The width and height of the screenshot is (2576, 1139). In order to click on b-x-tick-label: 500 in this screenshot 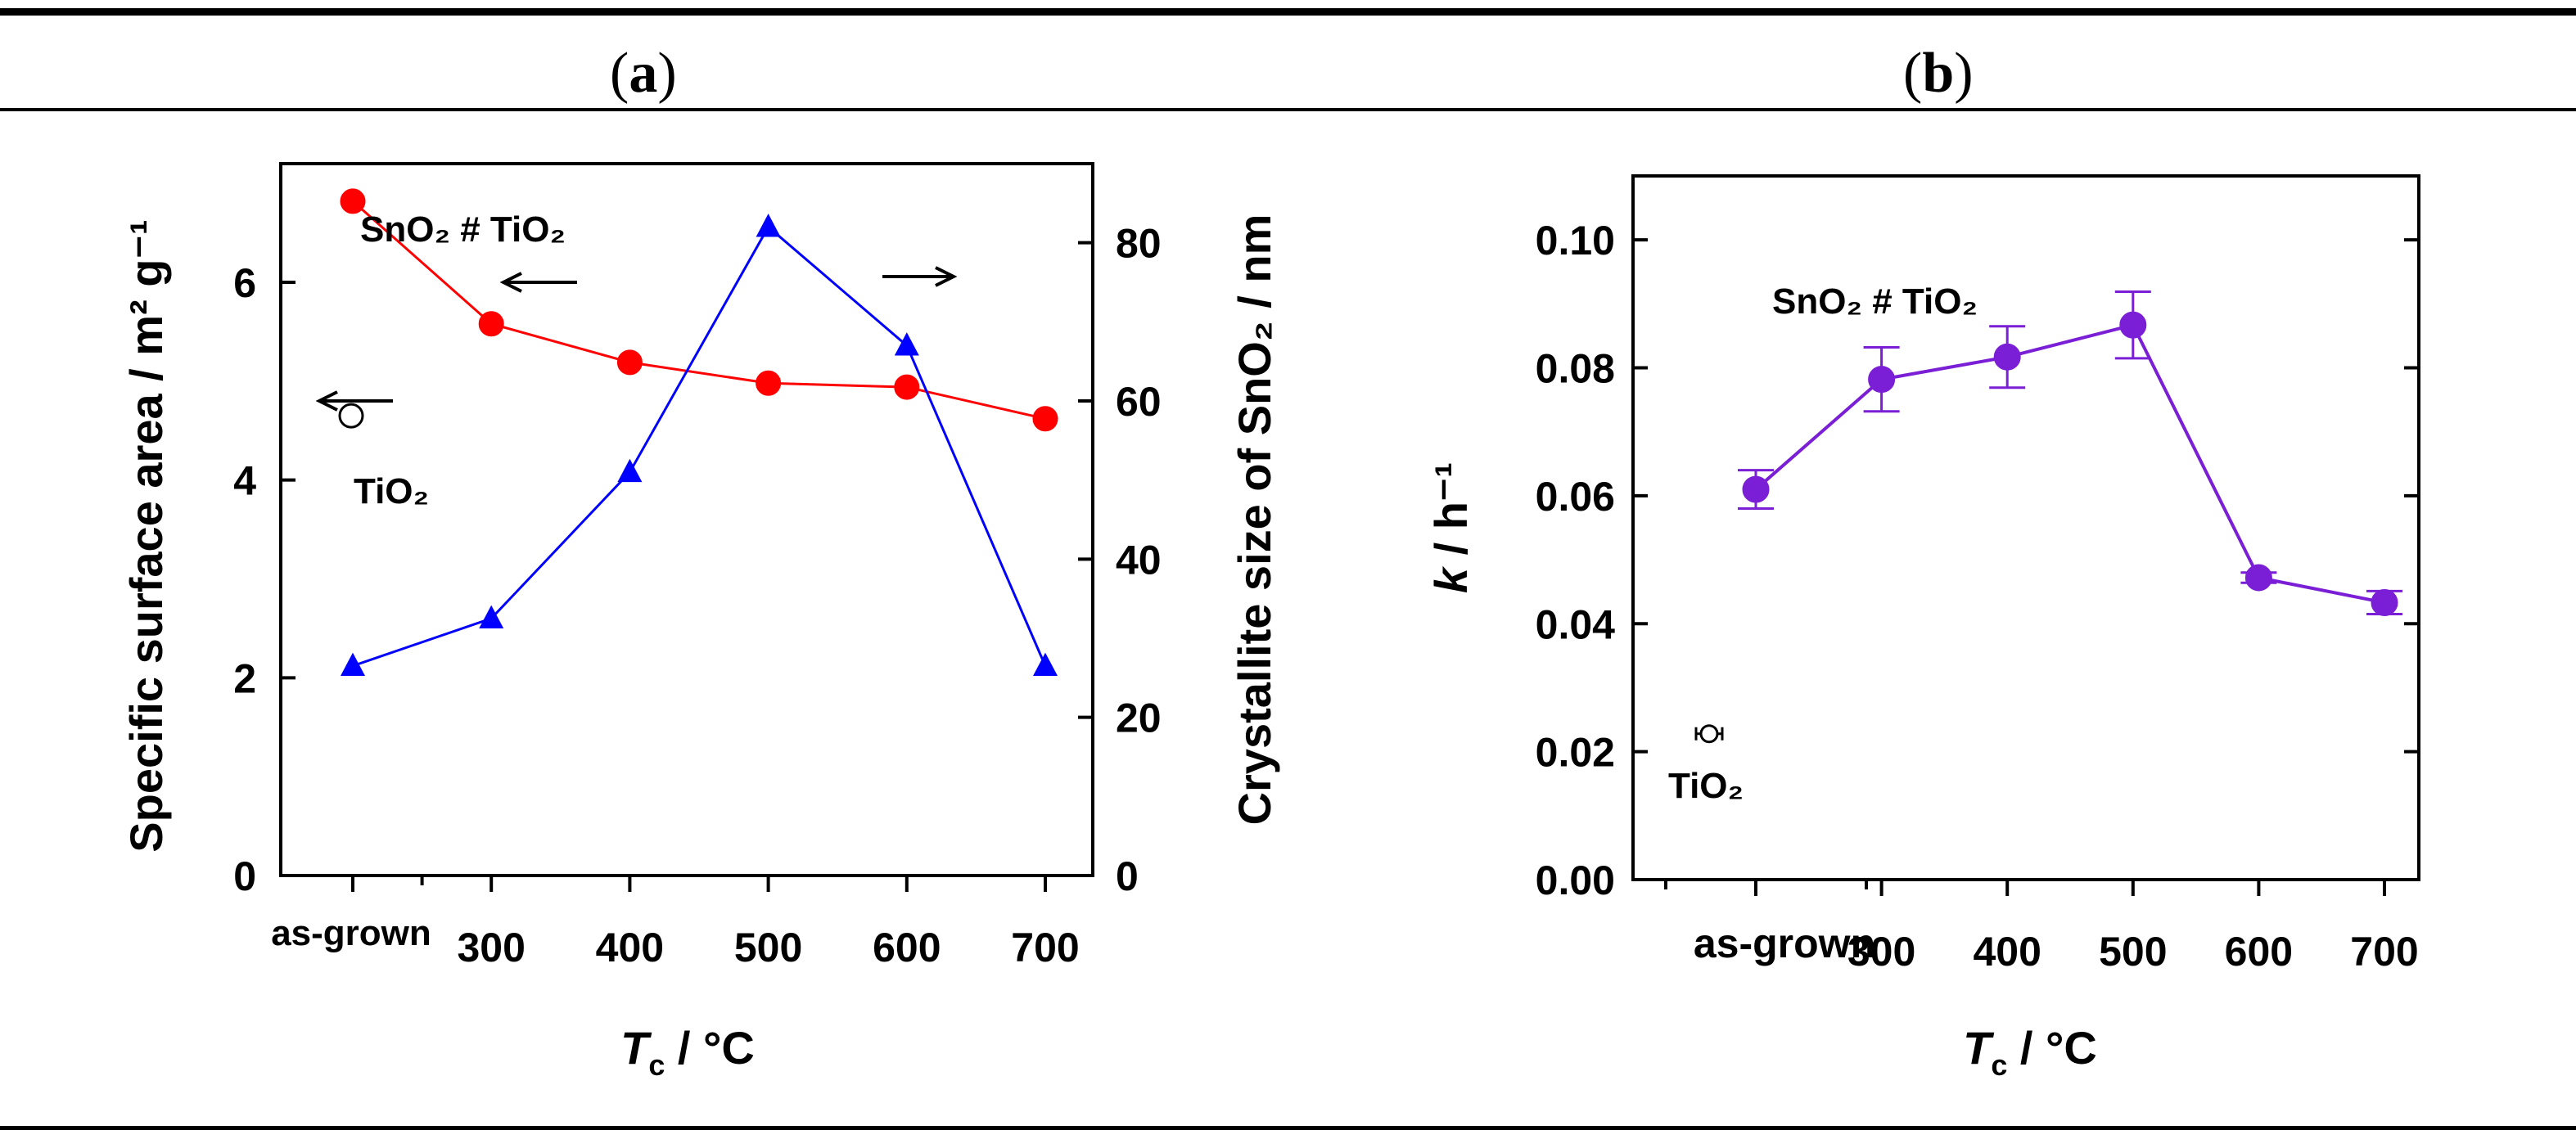, I will do `click(2133, 952)`.